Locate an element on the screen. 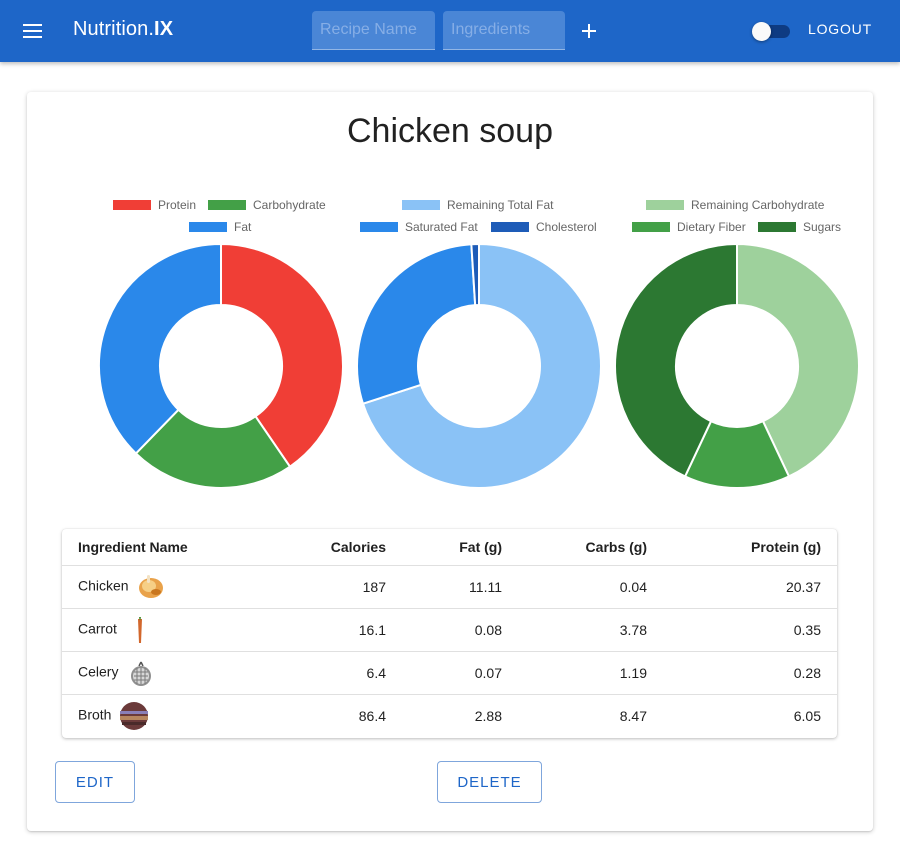 The height and width of the screenshot is (859, 900). app-bar: Nutrition.IX LOGOUT is located at coordinates (450, 31).